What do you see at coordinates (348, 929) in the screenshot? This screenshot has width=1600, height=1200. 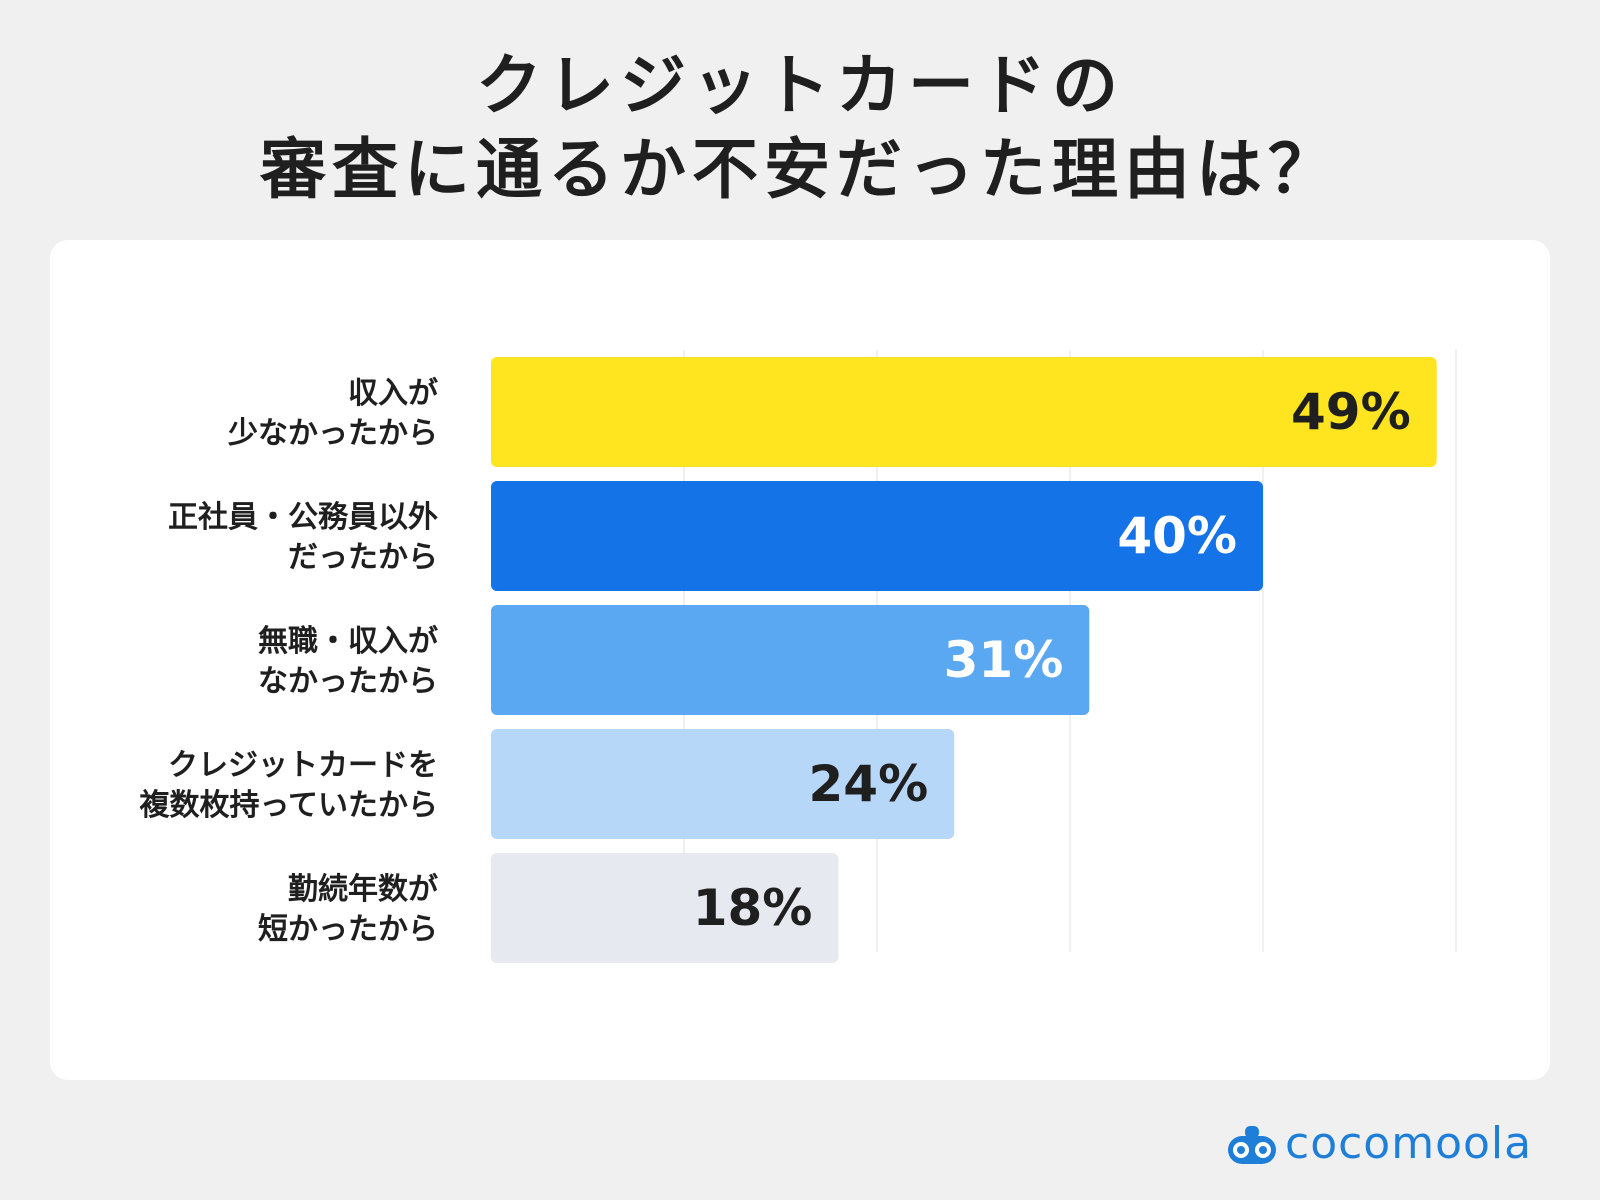 I see `category-label-5-line-2: 短かったから` at bounding box center [348, 929].